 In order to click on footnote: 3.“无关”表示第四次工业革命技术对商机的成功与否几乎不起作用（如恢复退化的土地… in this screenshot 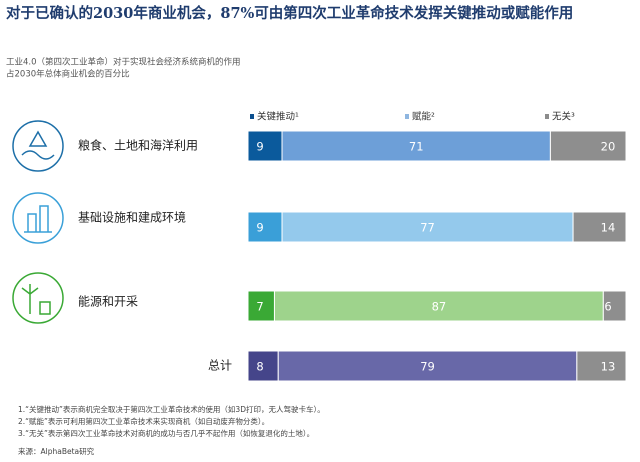, I will do `click(166, 433)`.